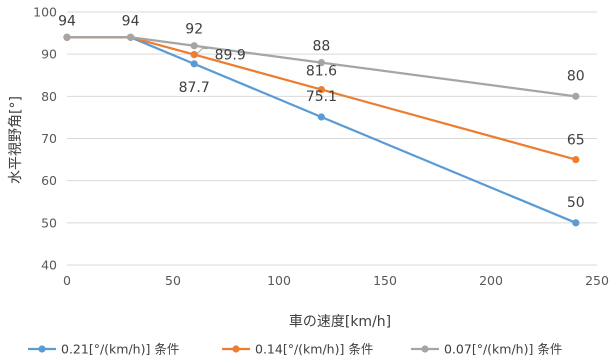 This screenshot has width=613, height=358. What do you see at coordinates (491, 280) in the screenshot?
I see `x-tick-label: 200` at bounding box center [491, 280].